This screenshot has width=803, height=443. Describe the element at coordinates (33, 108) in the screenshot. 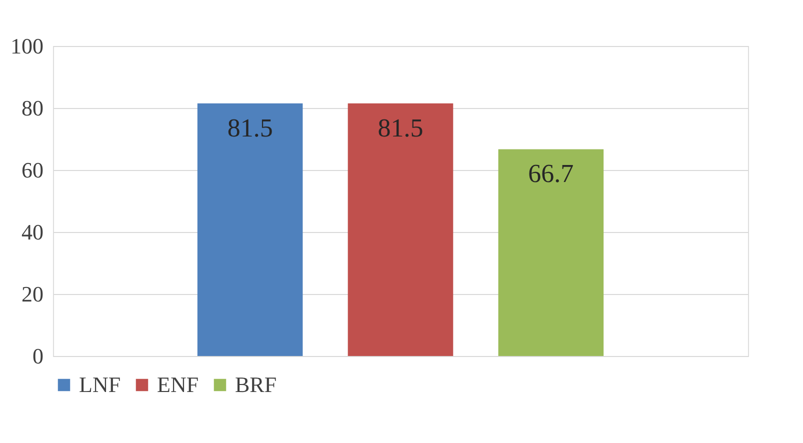

I see `y-tick-label: 80` at that location.